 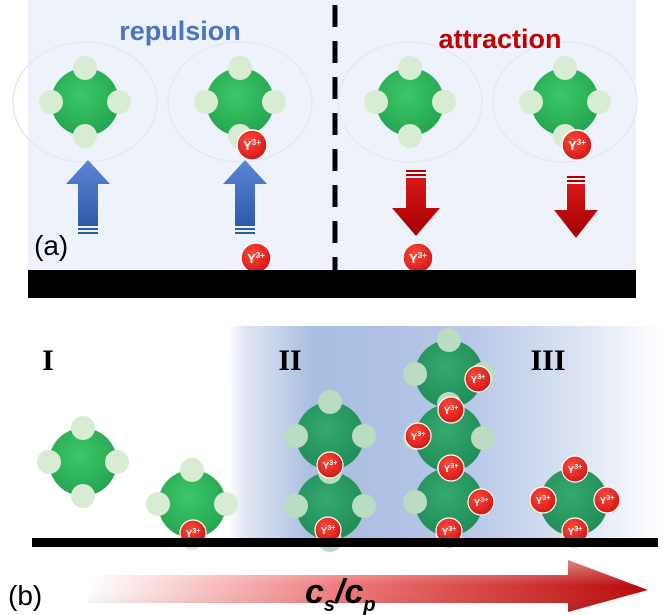 I want to click on region-label-1: I, so click(x=48, y=360).